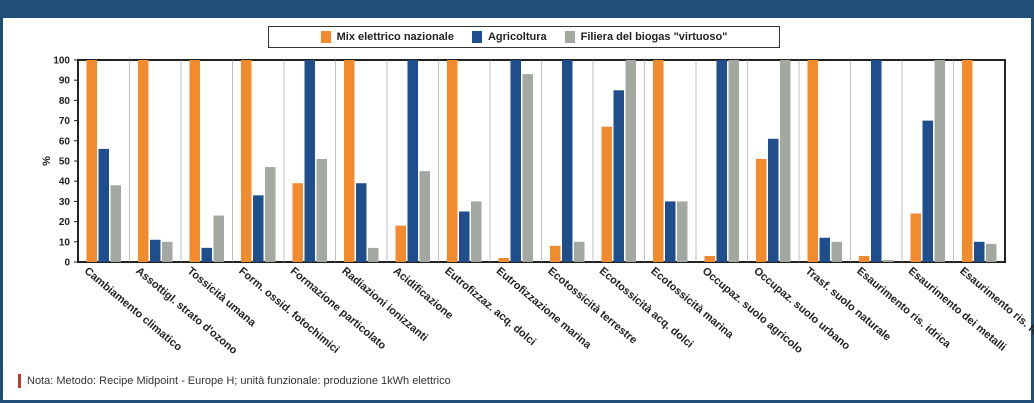  I want to click on y-tick-label: 60, so click(65, 141).